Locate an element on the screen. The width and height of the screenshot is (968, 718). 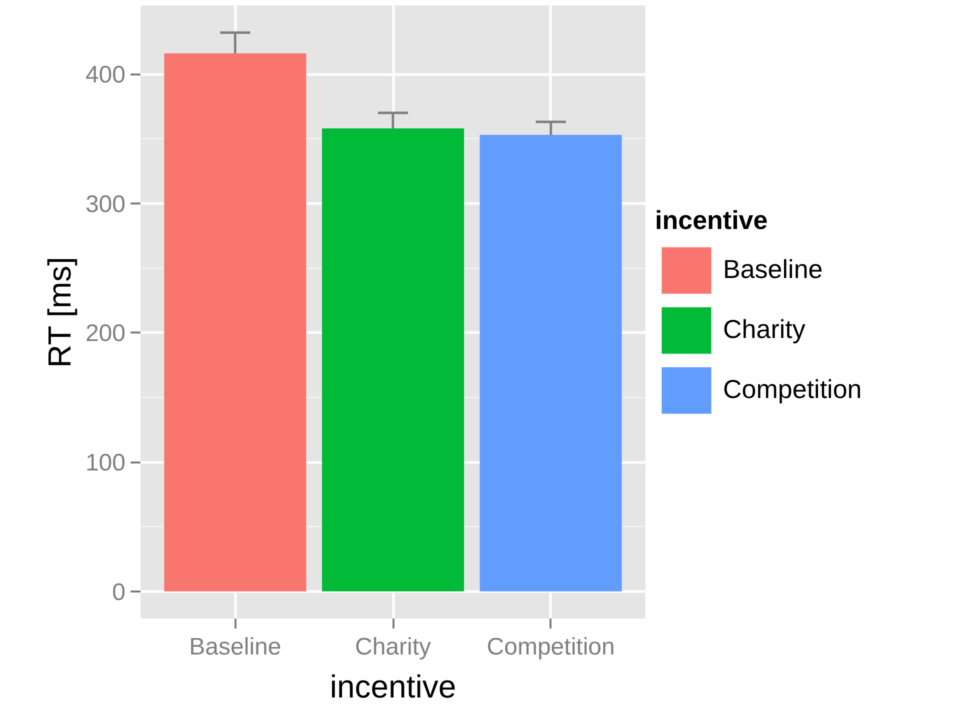
legend-label: Baseline is located at coordinates (773, 269).